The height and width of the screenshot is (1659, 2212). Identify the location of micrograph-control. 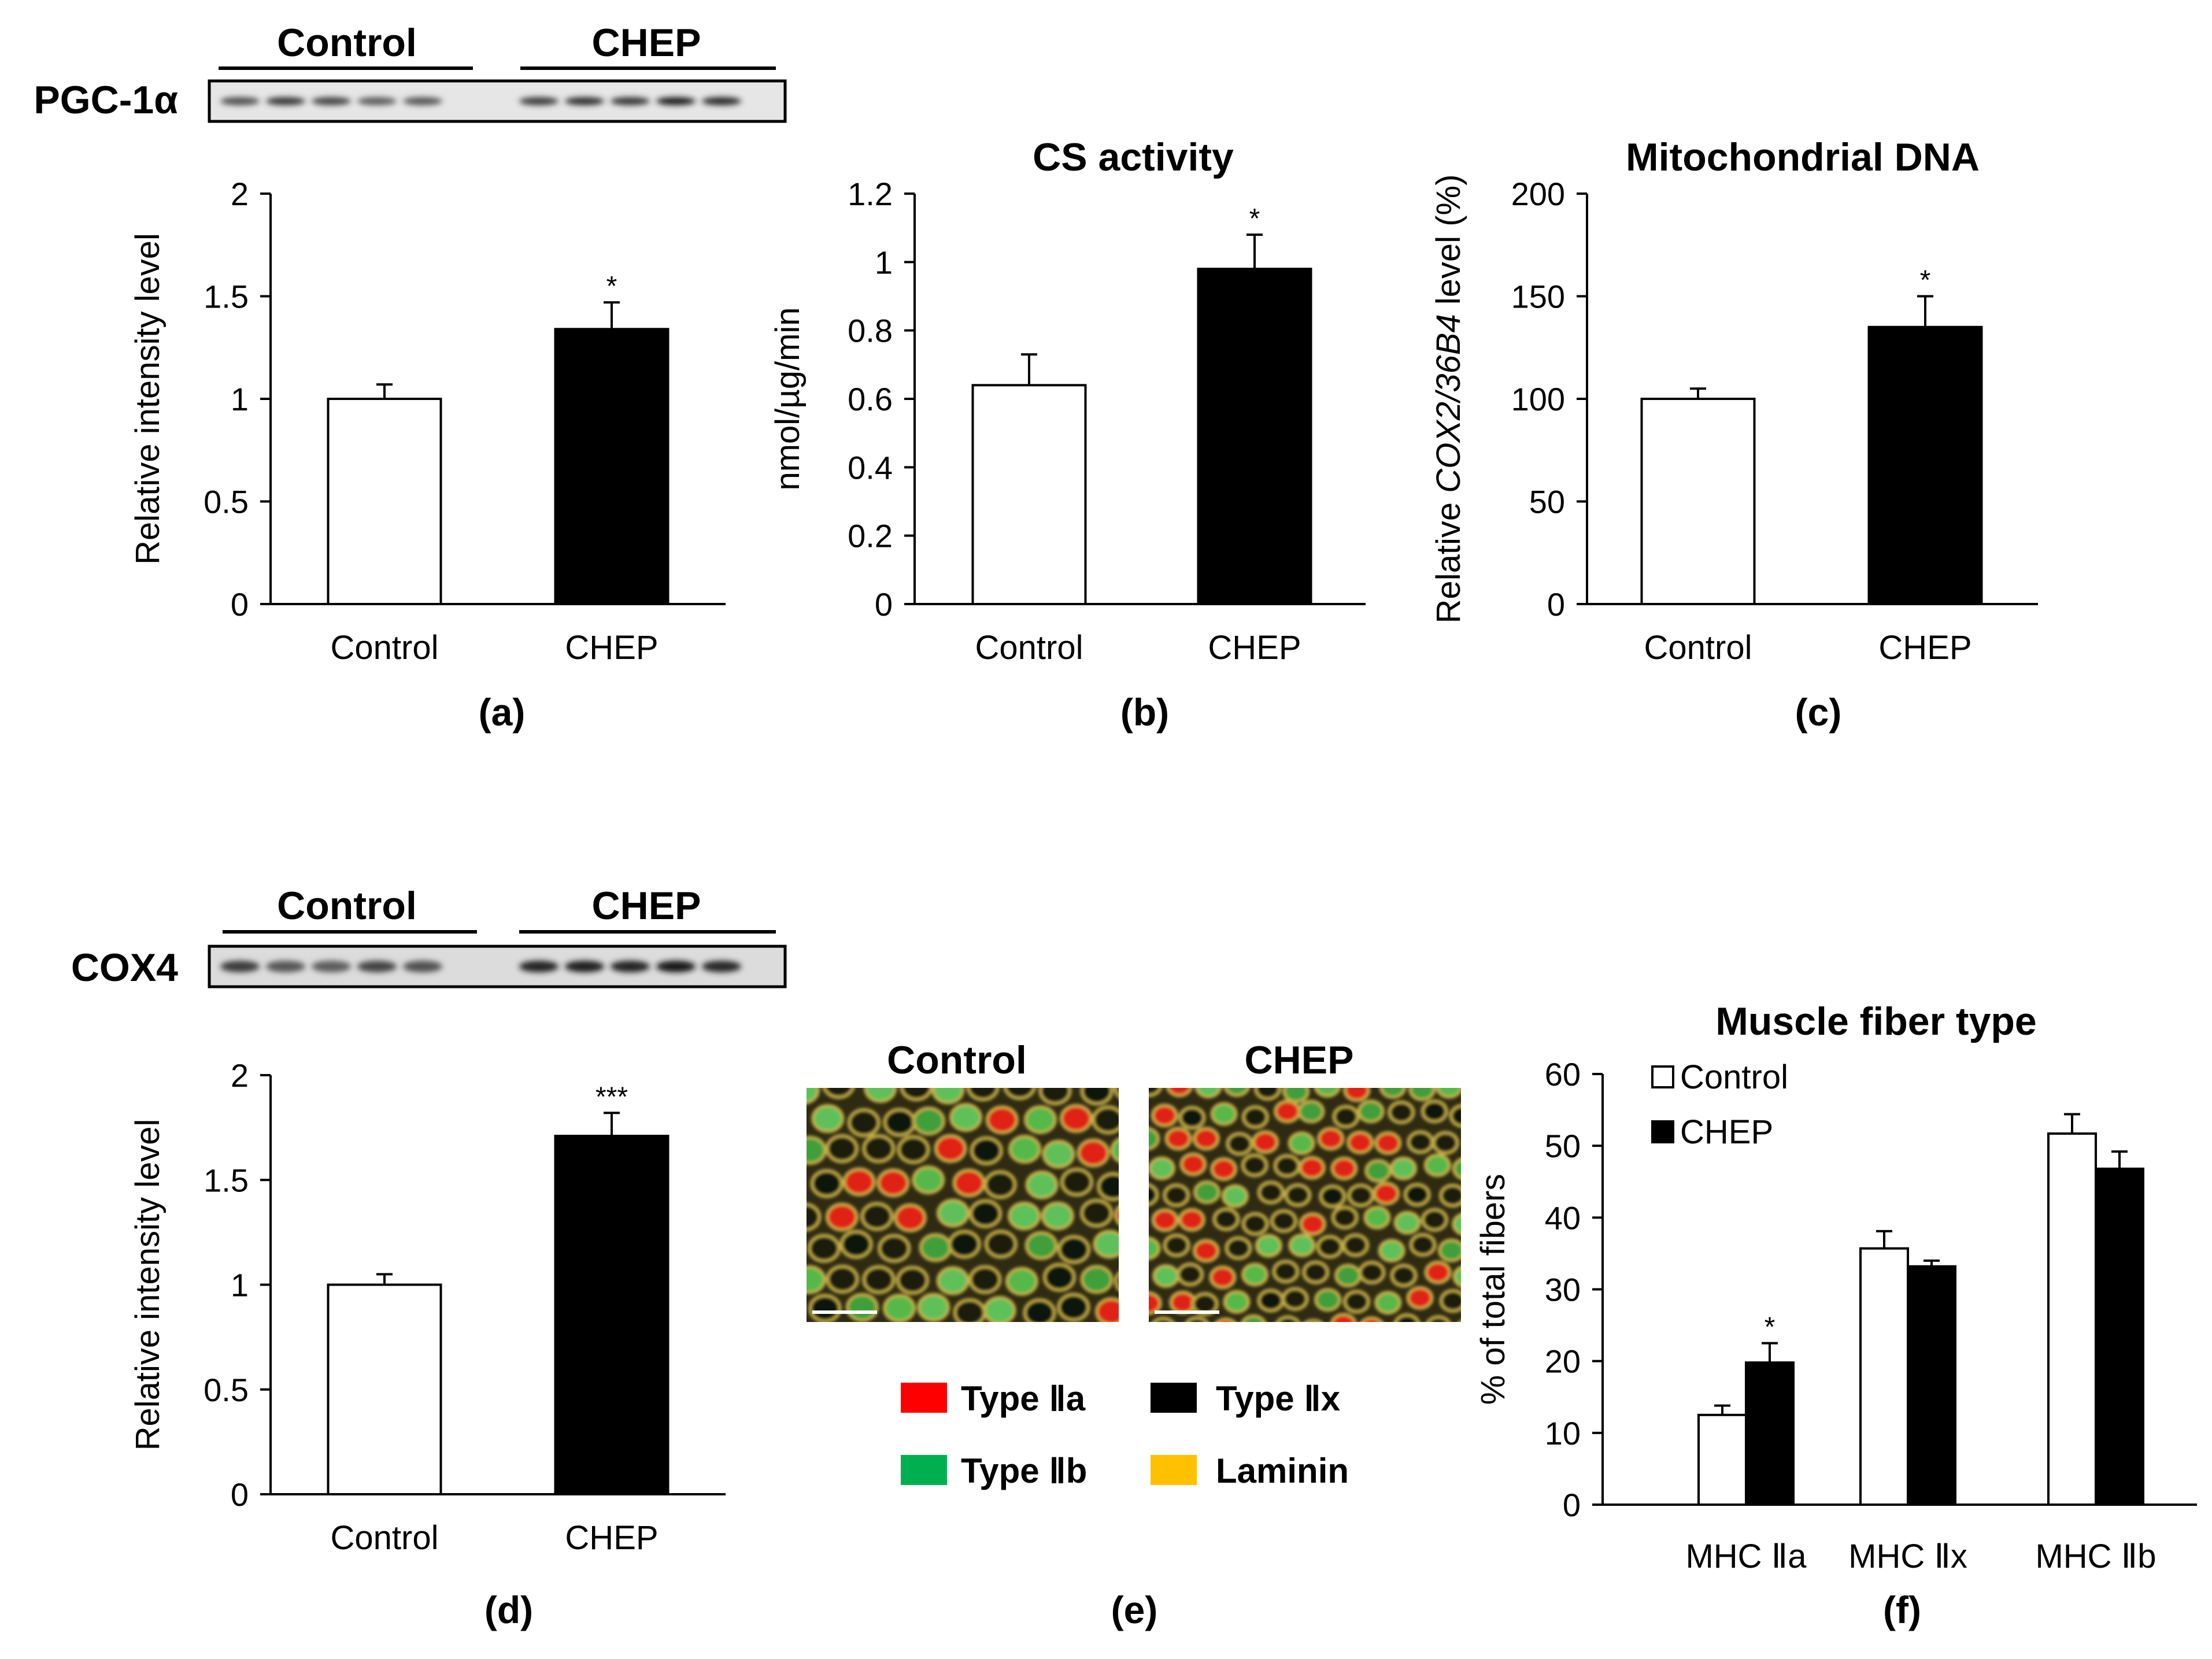
(963, 1205).